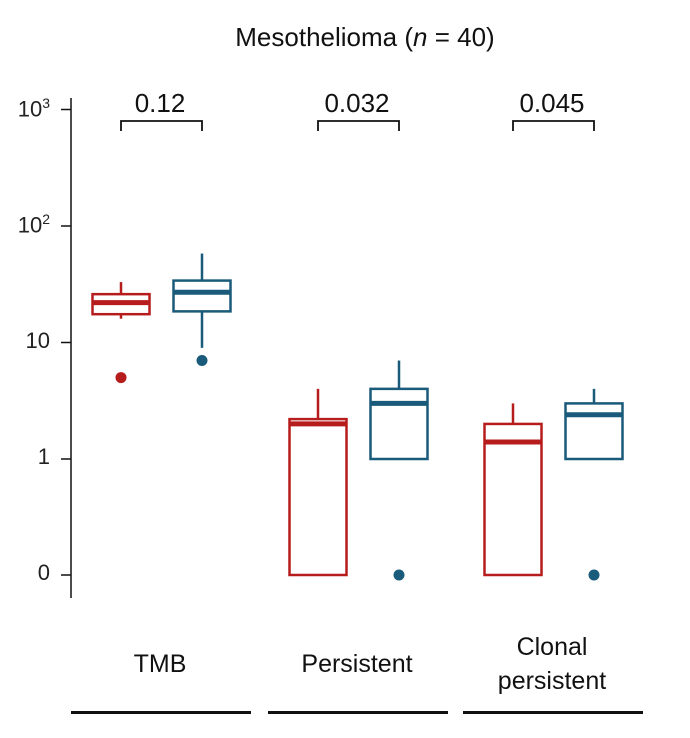  I want to click on y-tick-label: 10, so click(25, 341).